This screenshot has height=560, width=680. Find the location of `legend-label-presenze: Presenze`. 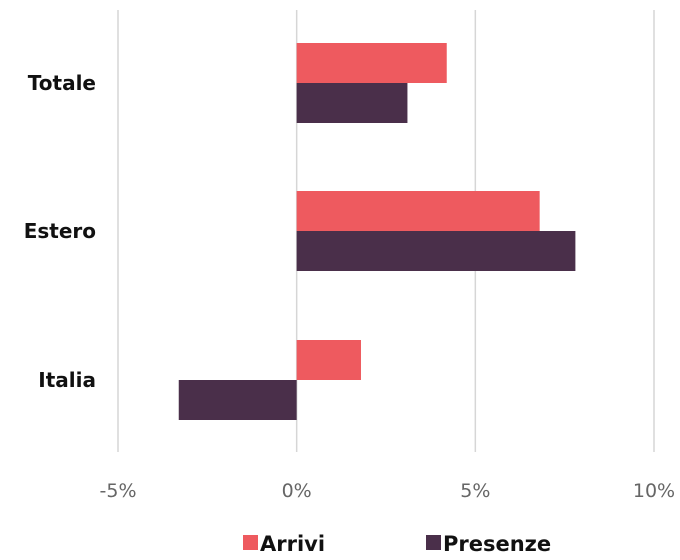

legend-label-presenze: Presenze is located at coordinates (497, 543).